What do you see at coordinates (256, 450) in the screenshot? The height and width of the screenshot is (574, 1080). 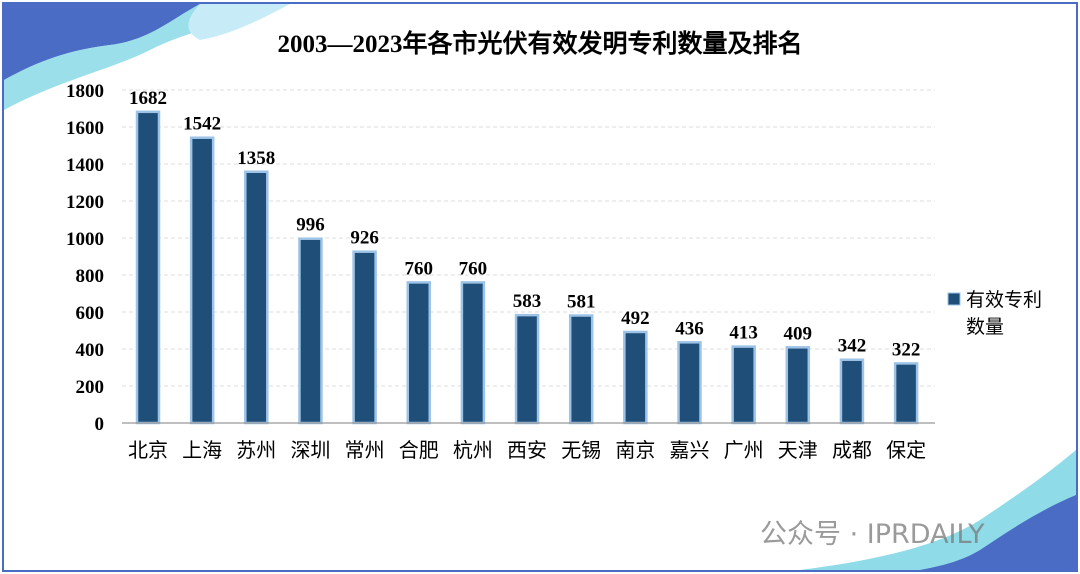 I see `x-tick-label: 苏州` at bounding box center [256, 450].